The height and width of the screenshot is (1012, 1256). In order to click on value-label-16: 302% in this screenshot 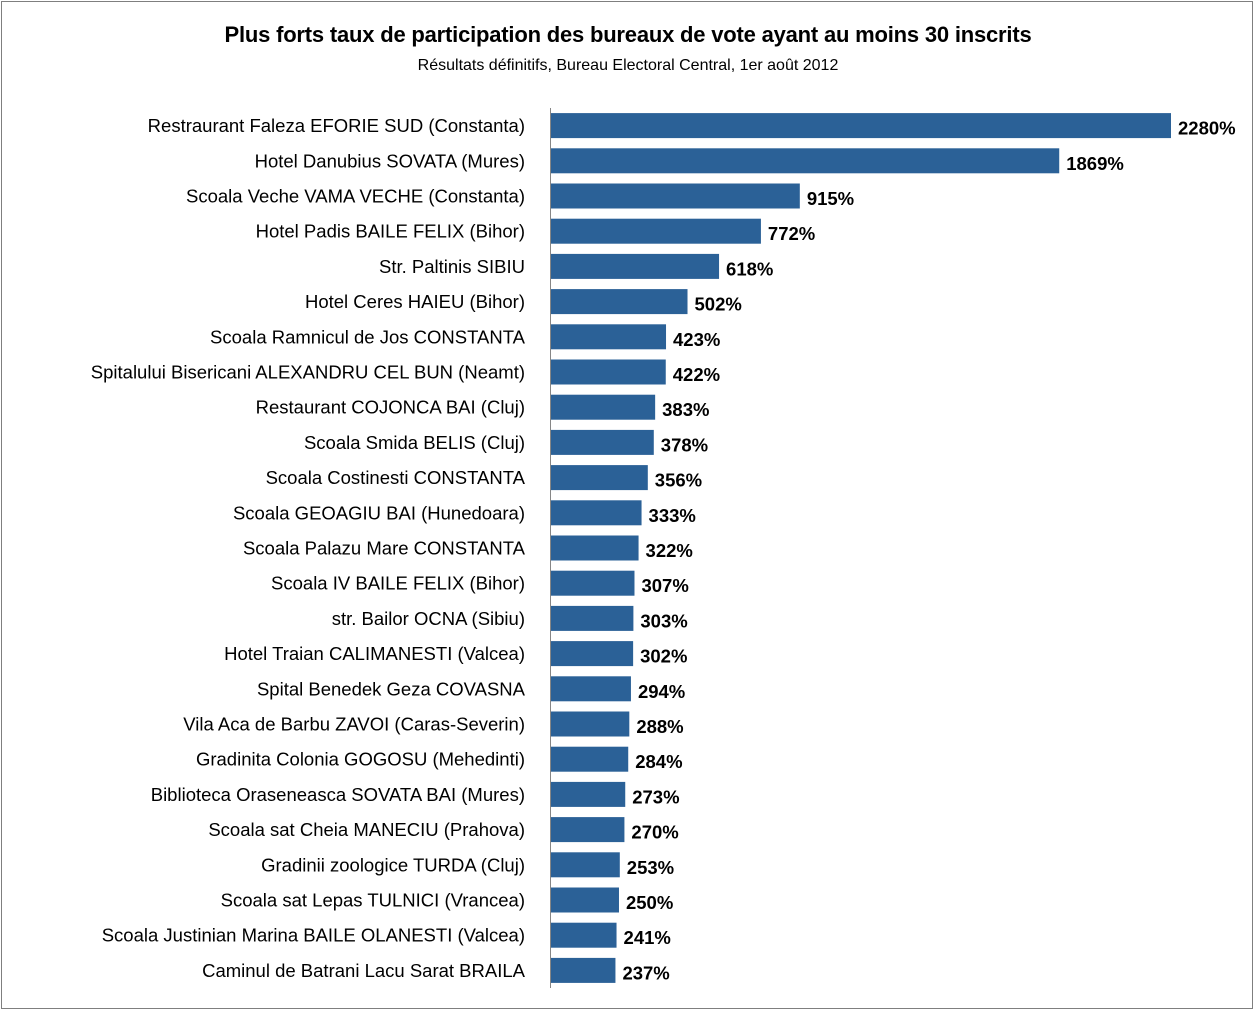, I will do `click(663, 656)`.